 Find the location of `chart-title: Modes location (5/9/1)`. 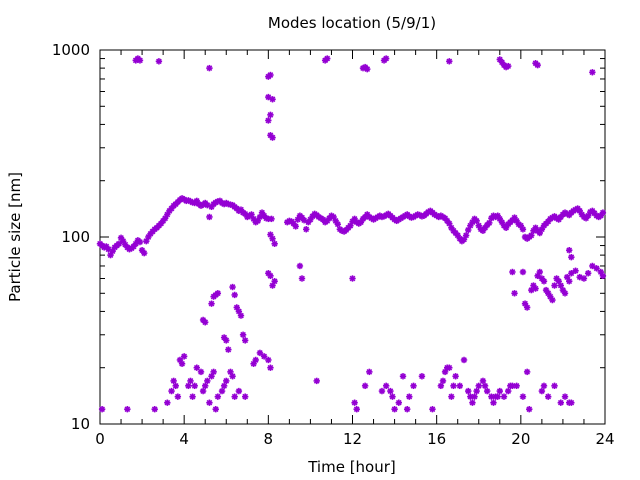

chart-title: Modes location (5/9/1) is located at coordinates (352, 23).